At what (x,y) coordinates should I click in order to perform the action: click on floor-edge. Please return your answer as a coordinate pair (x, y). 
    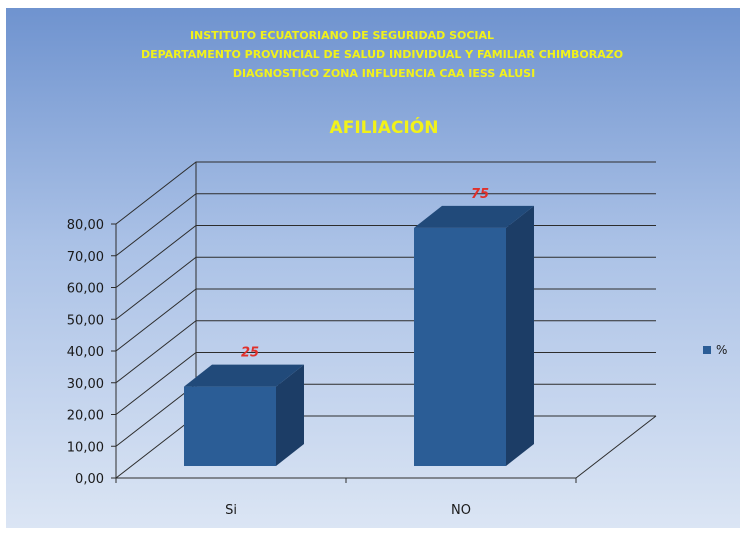
    Looking at the image, I should click on (616, 447).